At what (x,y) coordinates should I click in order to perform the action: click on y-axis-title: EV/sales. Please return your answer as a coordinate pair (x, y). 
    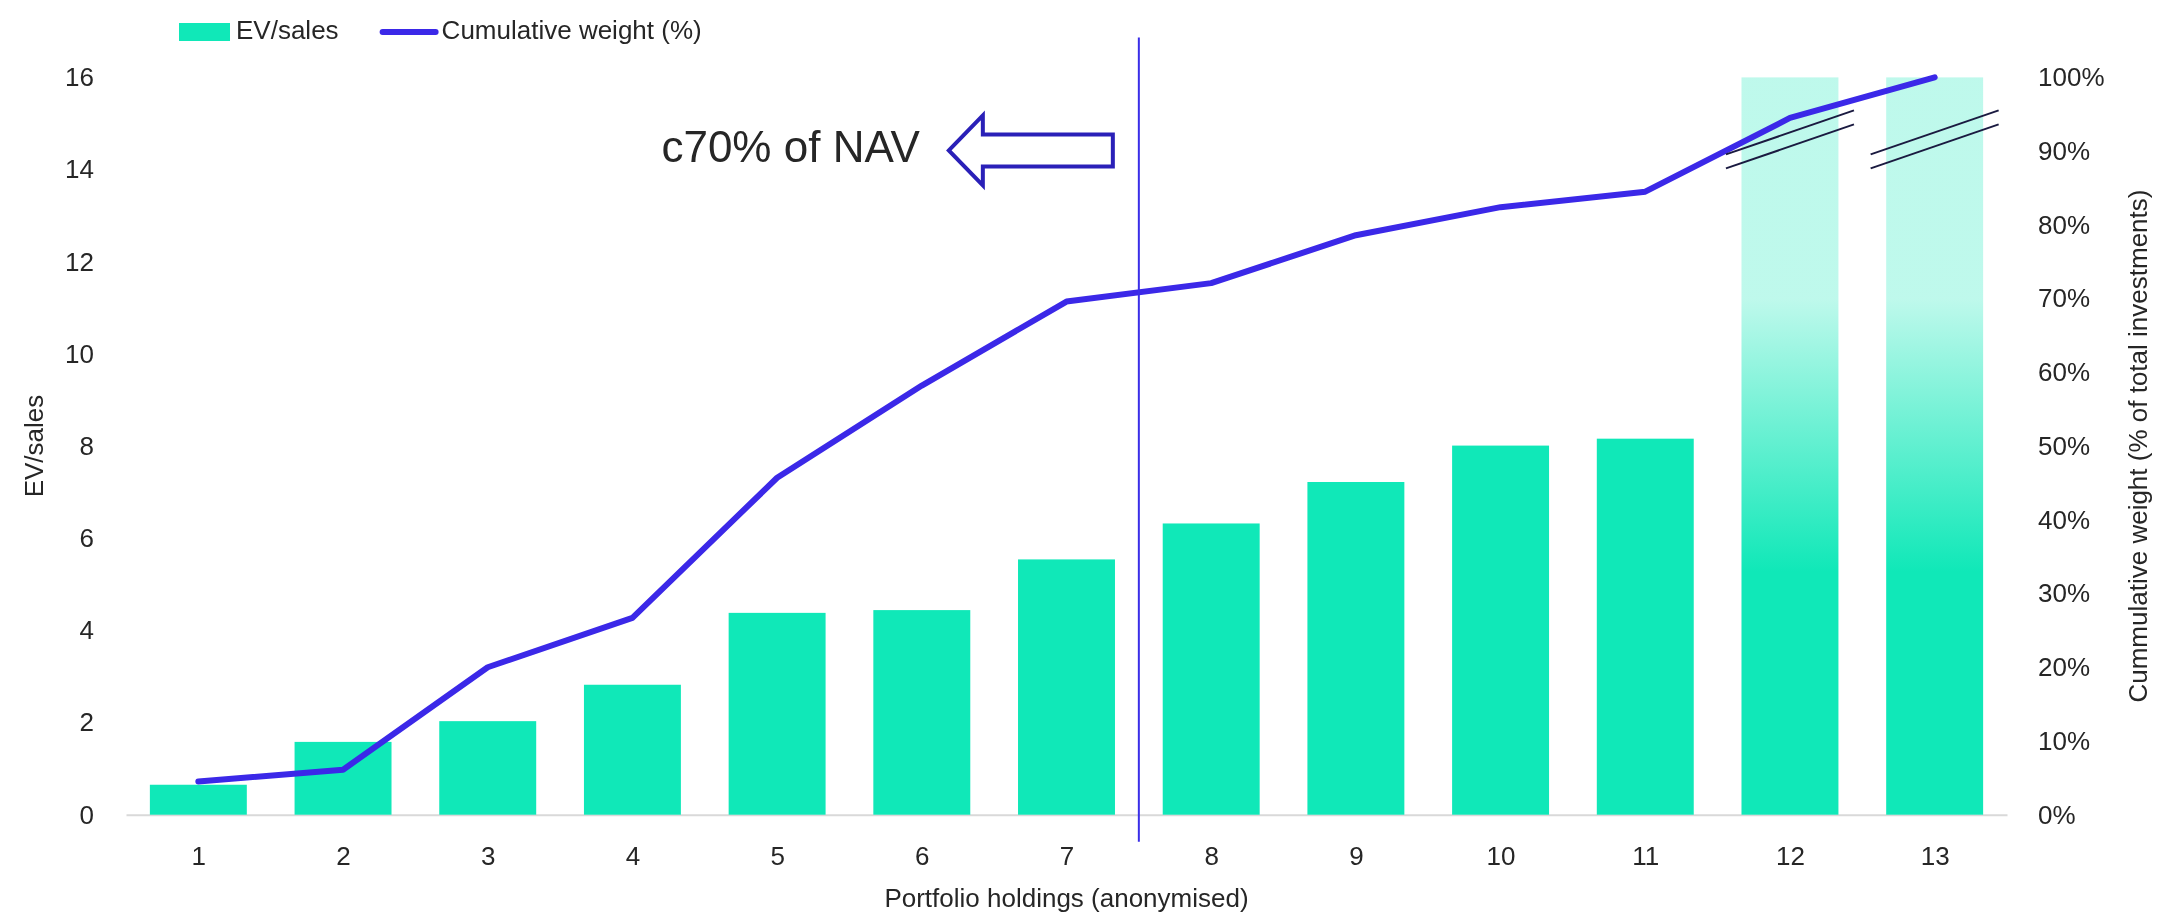
    Looking at the image, I should click on (33, 446).